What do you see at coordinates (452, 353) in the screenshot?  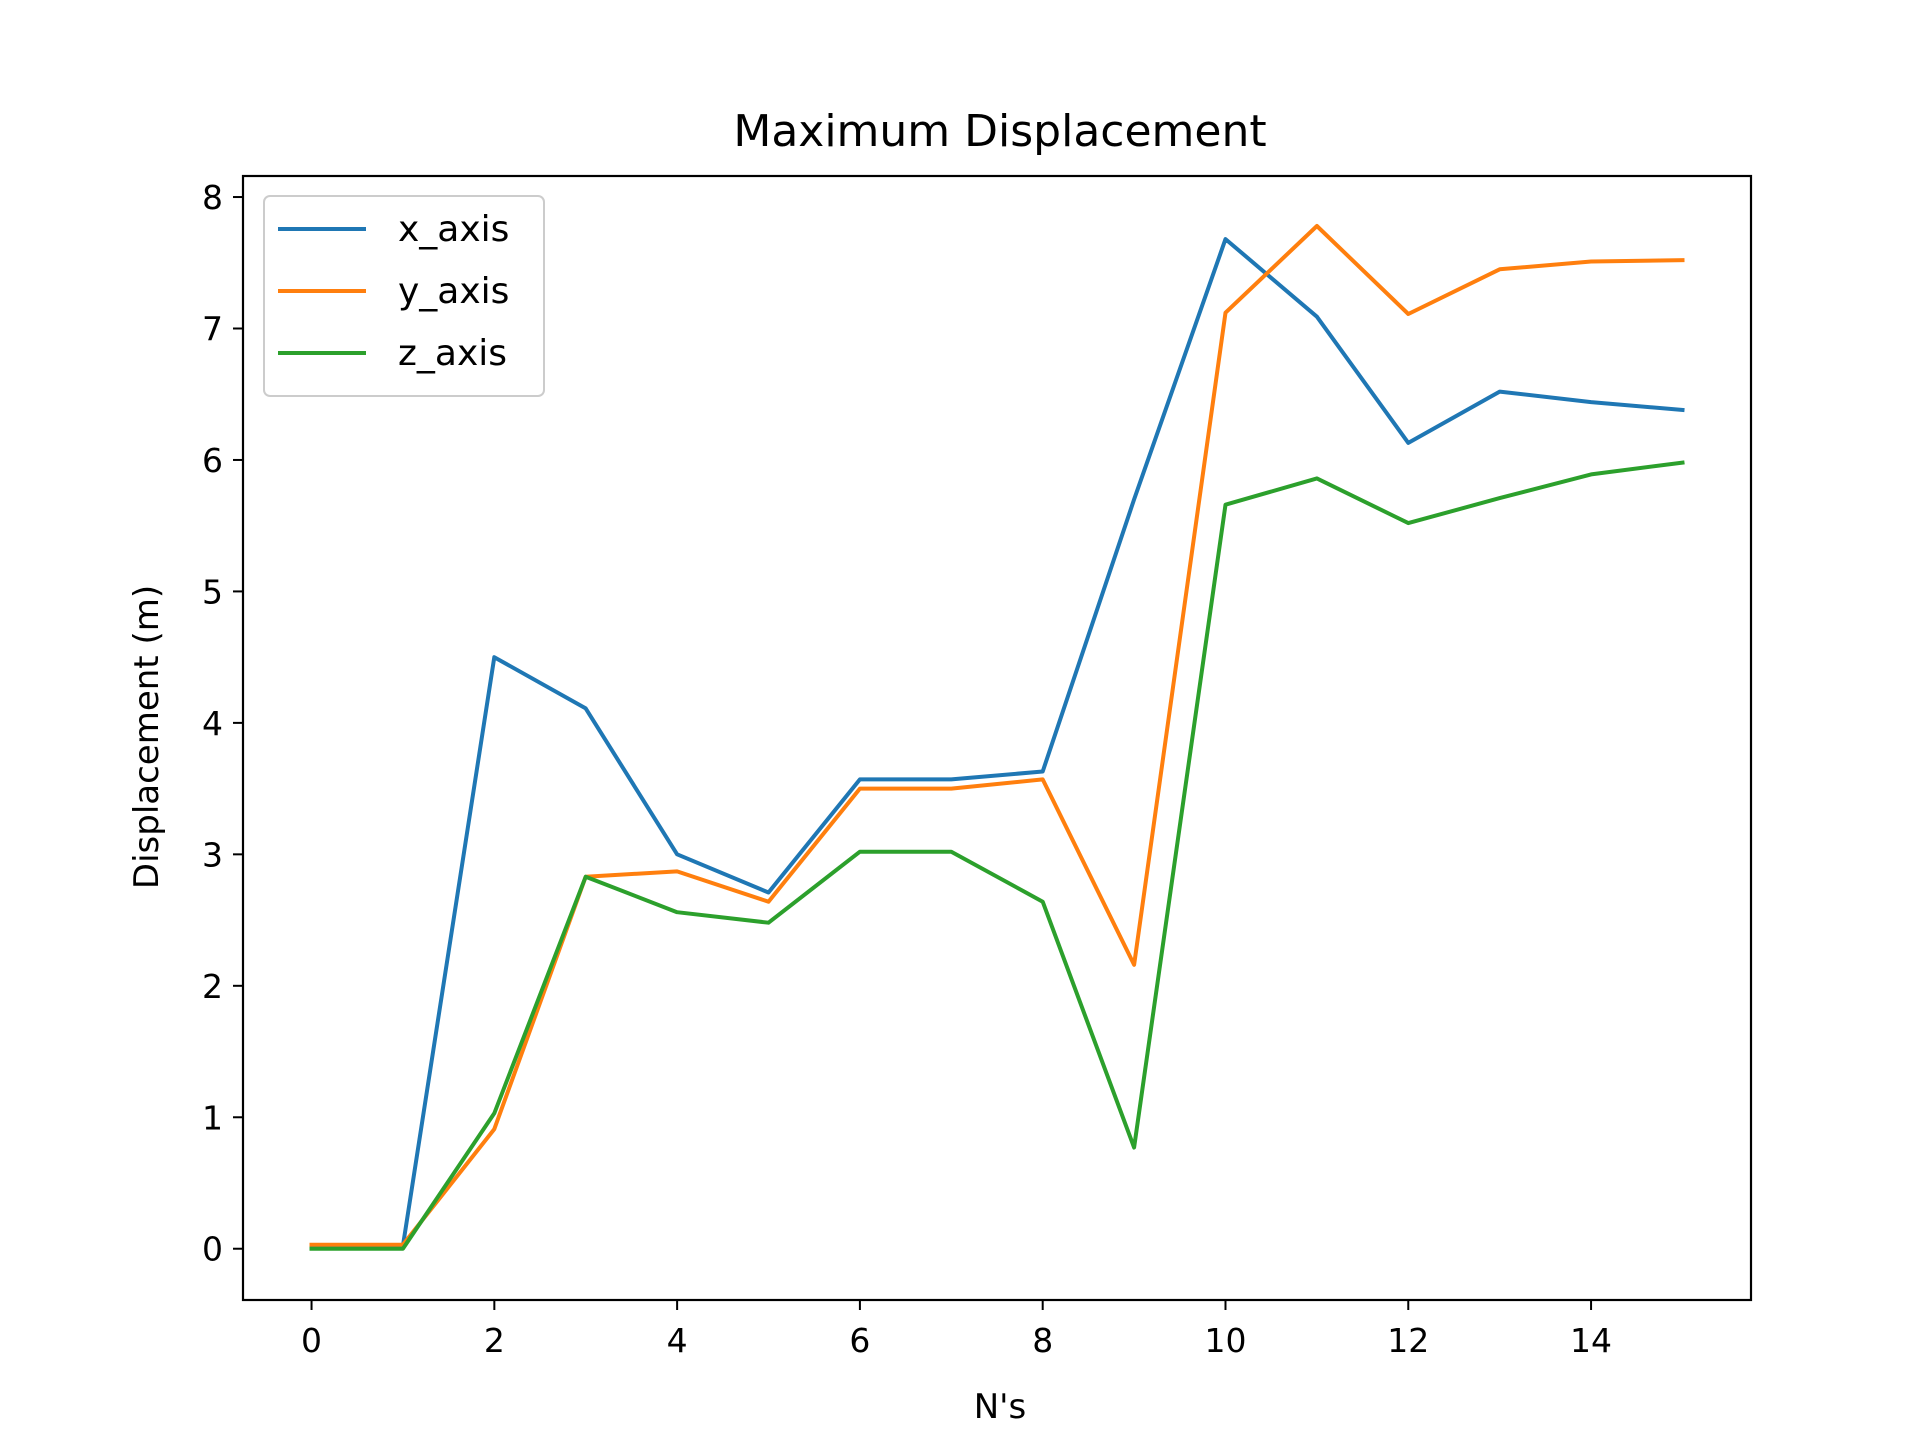 I see `legend-label: z_axis` at bounding box center [452, 353].